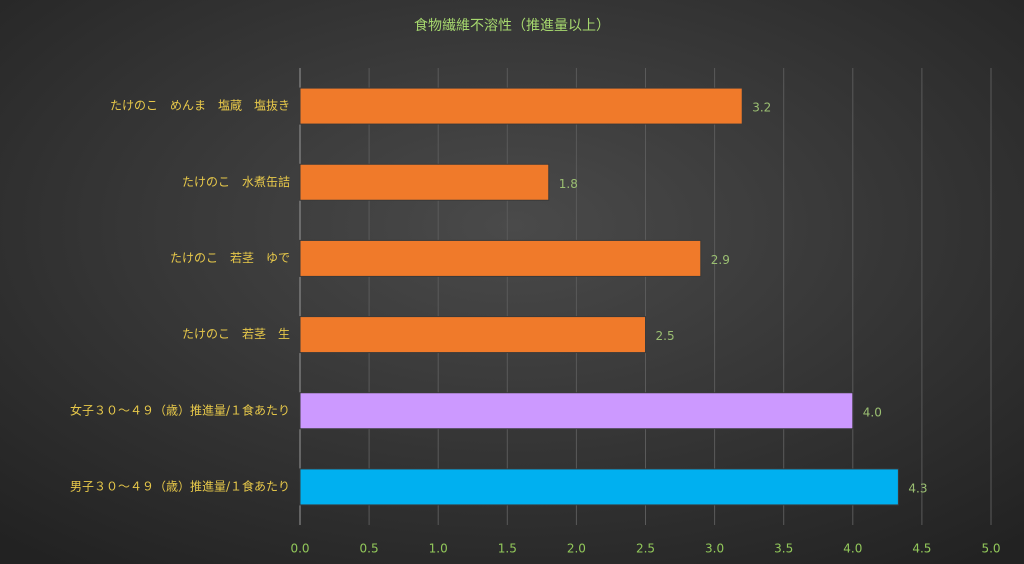  I want to click on y-tick-label: たけのこ 若茎 ゆで, so click(230, 258).